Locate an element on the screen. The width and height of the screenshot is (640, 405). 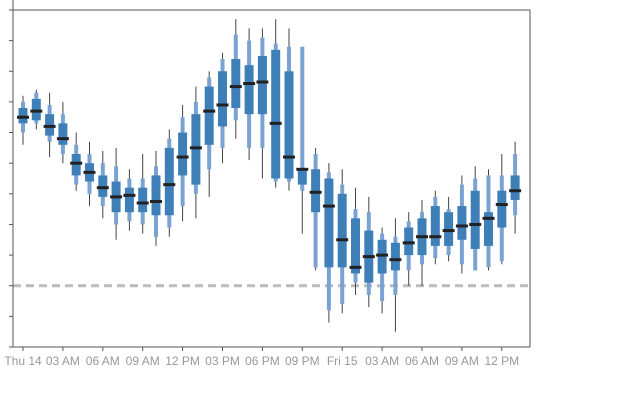
x-tick-label: Thu 14 is located at coordinates (23, 361).